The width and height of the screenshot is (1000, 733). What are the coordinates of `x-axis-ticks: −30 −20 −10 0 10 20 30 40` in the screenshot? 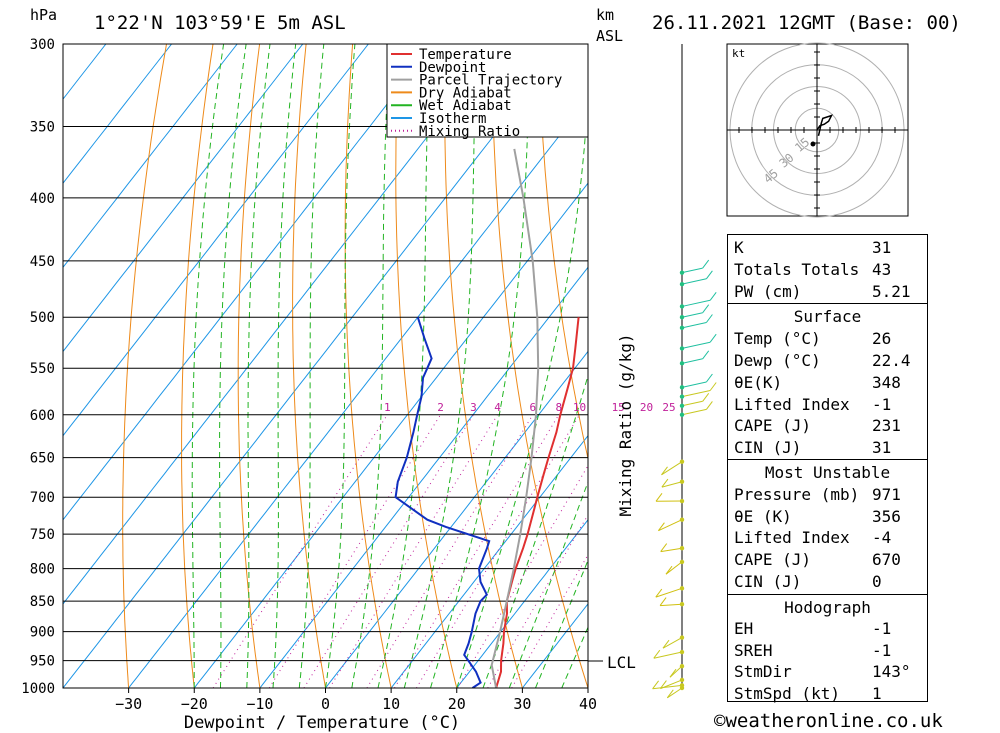 It's located at (356, 700).